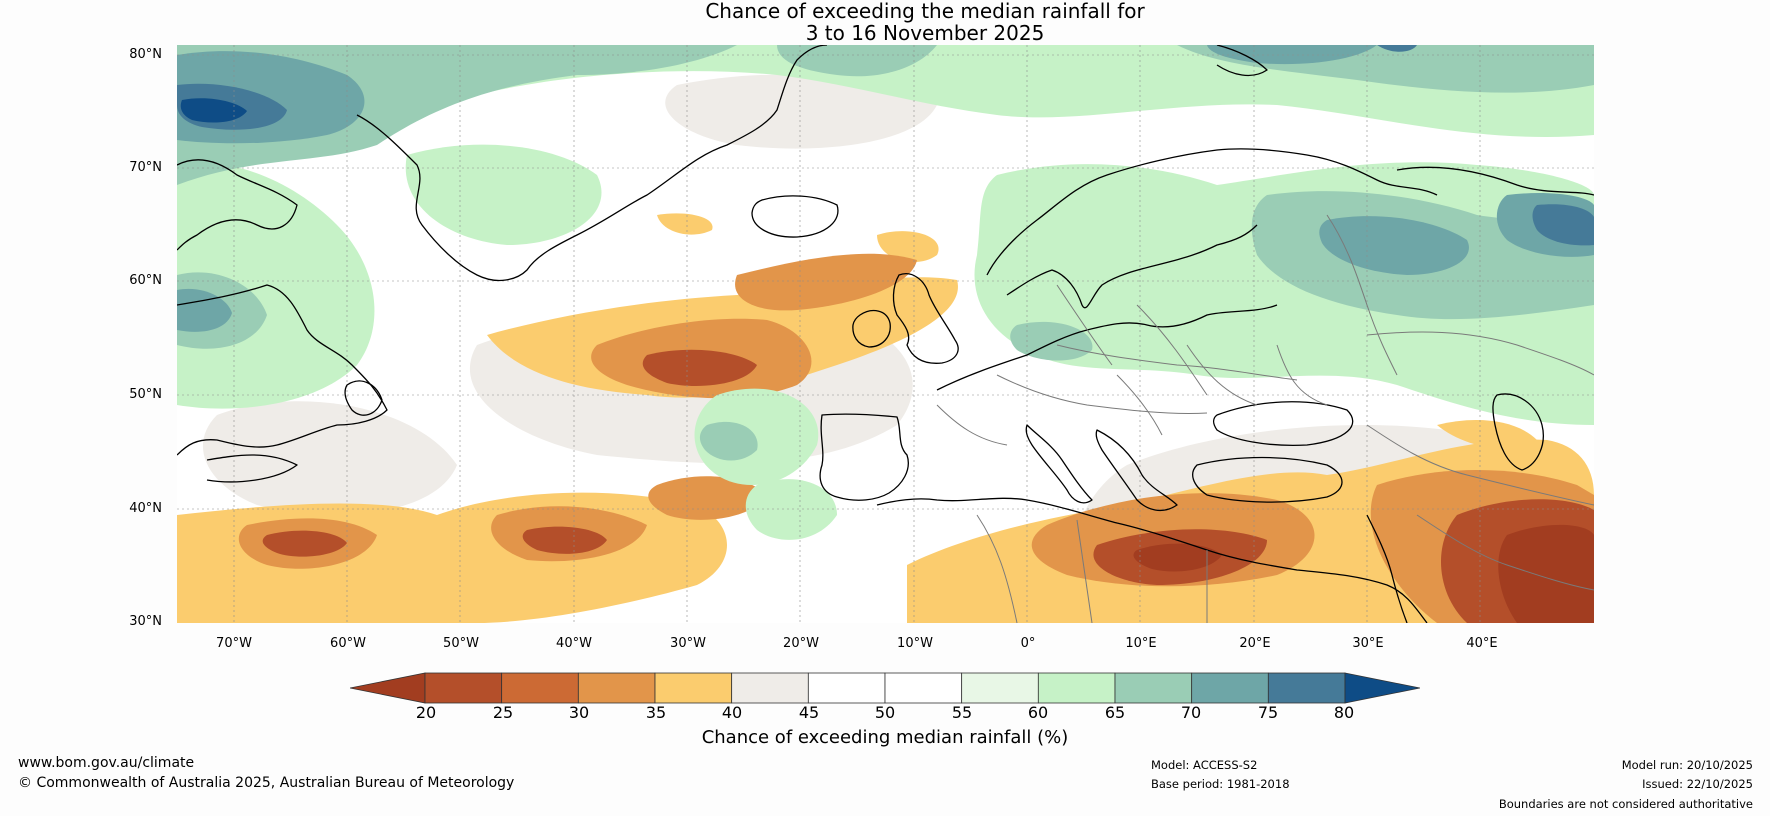 The width and height of the screenshot is (1770, 816). Describe the element at coordinates (962, 712) in the screenshot. I see `colorbar-tick: 55` at that location.